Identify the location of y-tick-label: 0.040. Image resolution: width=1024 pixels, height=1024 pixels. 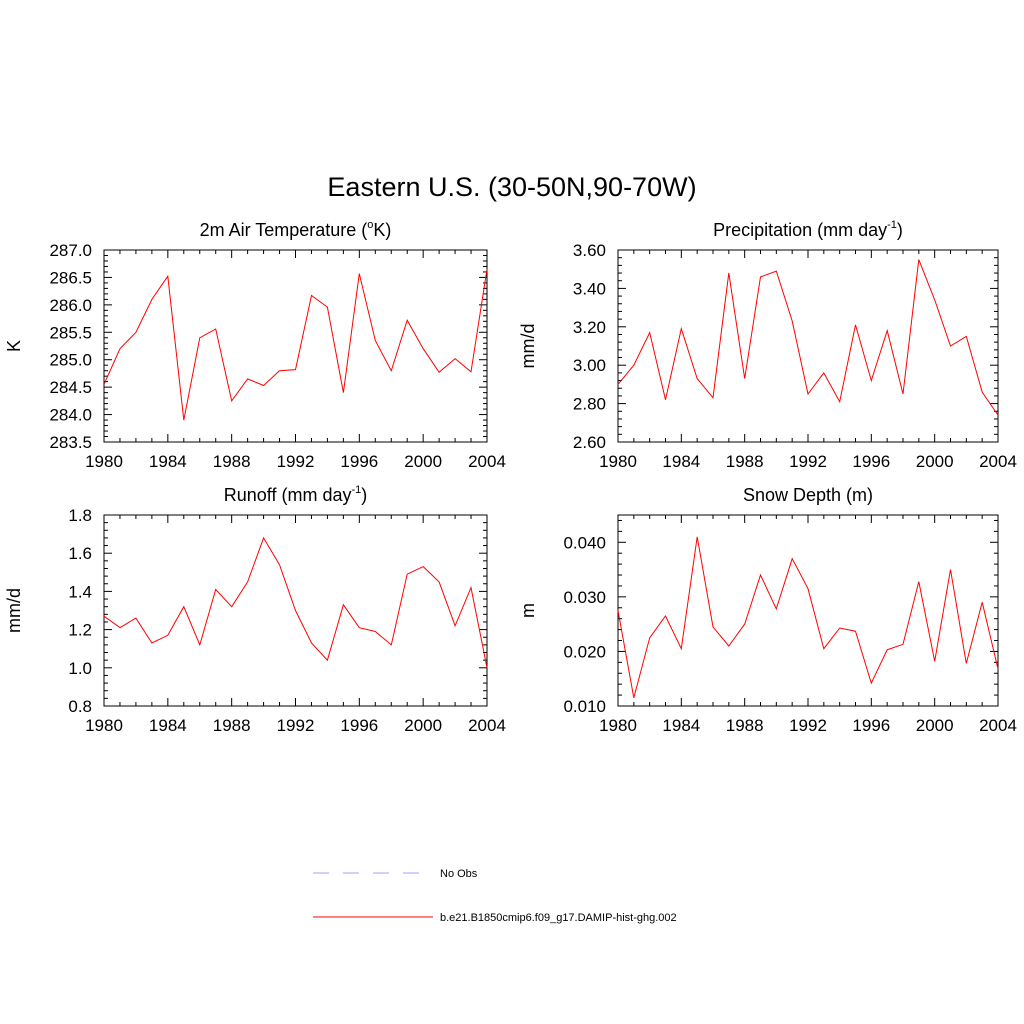
(584, 542).